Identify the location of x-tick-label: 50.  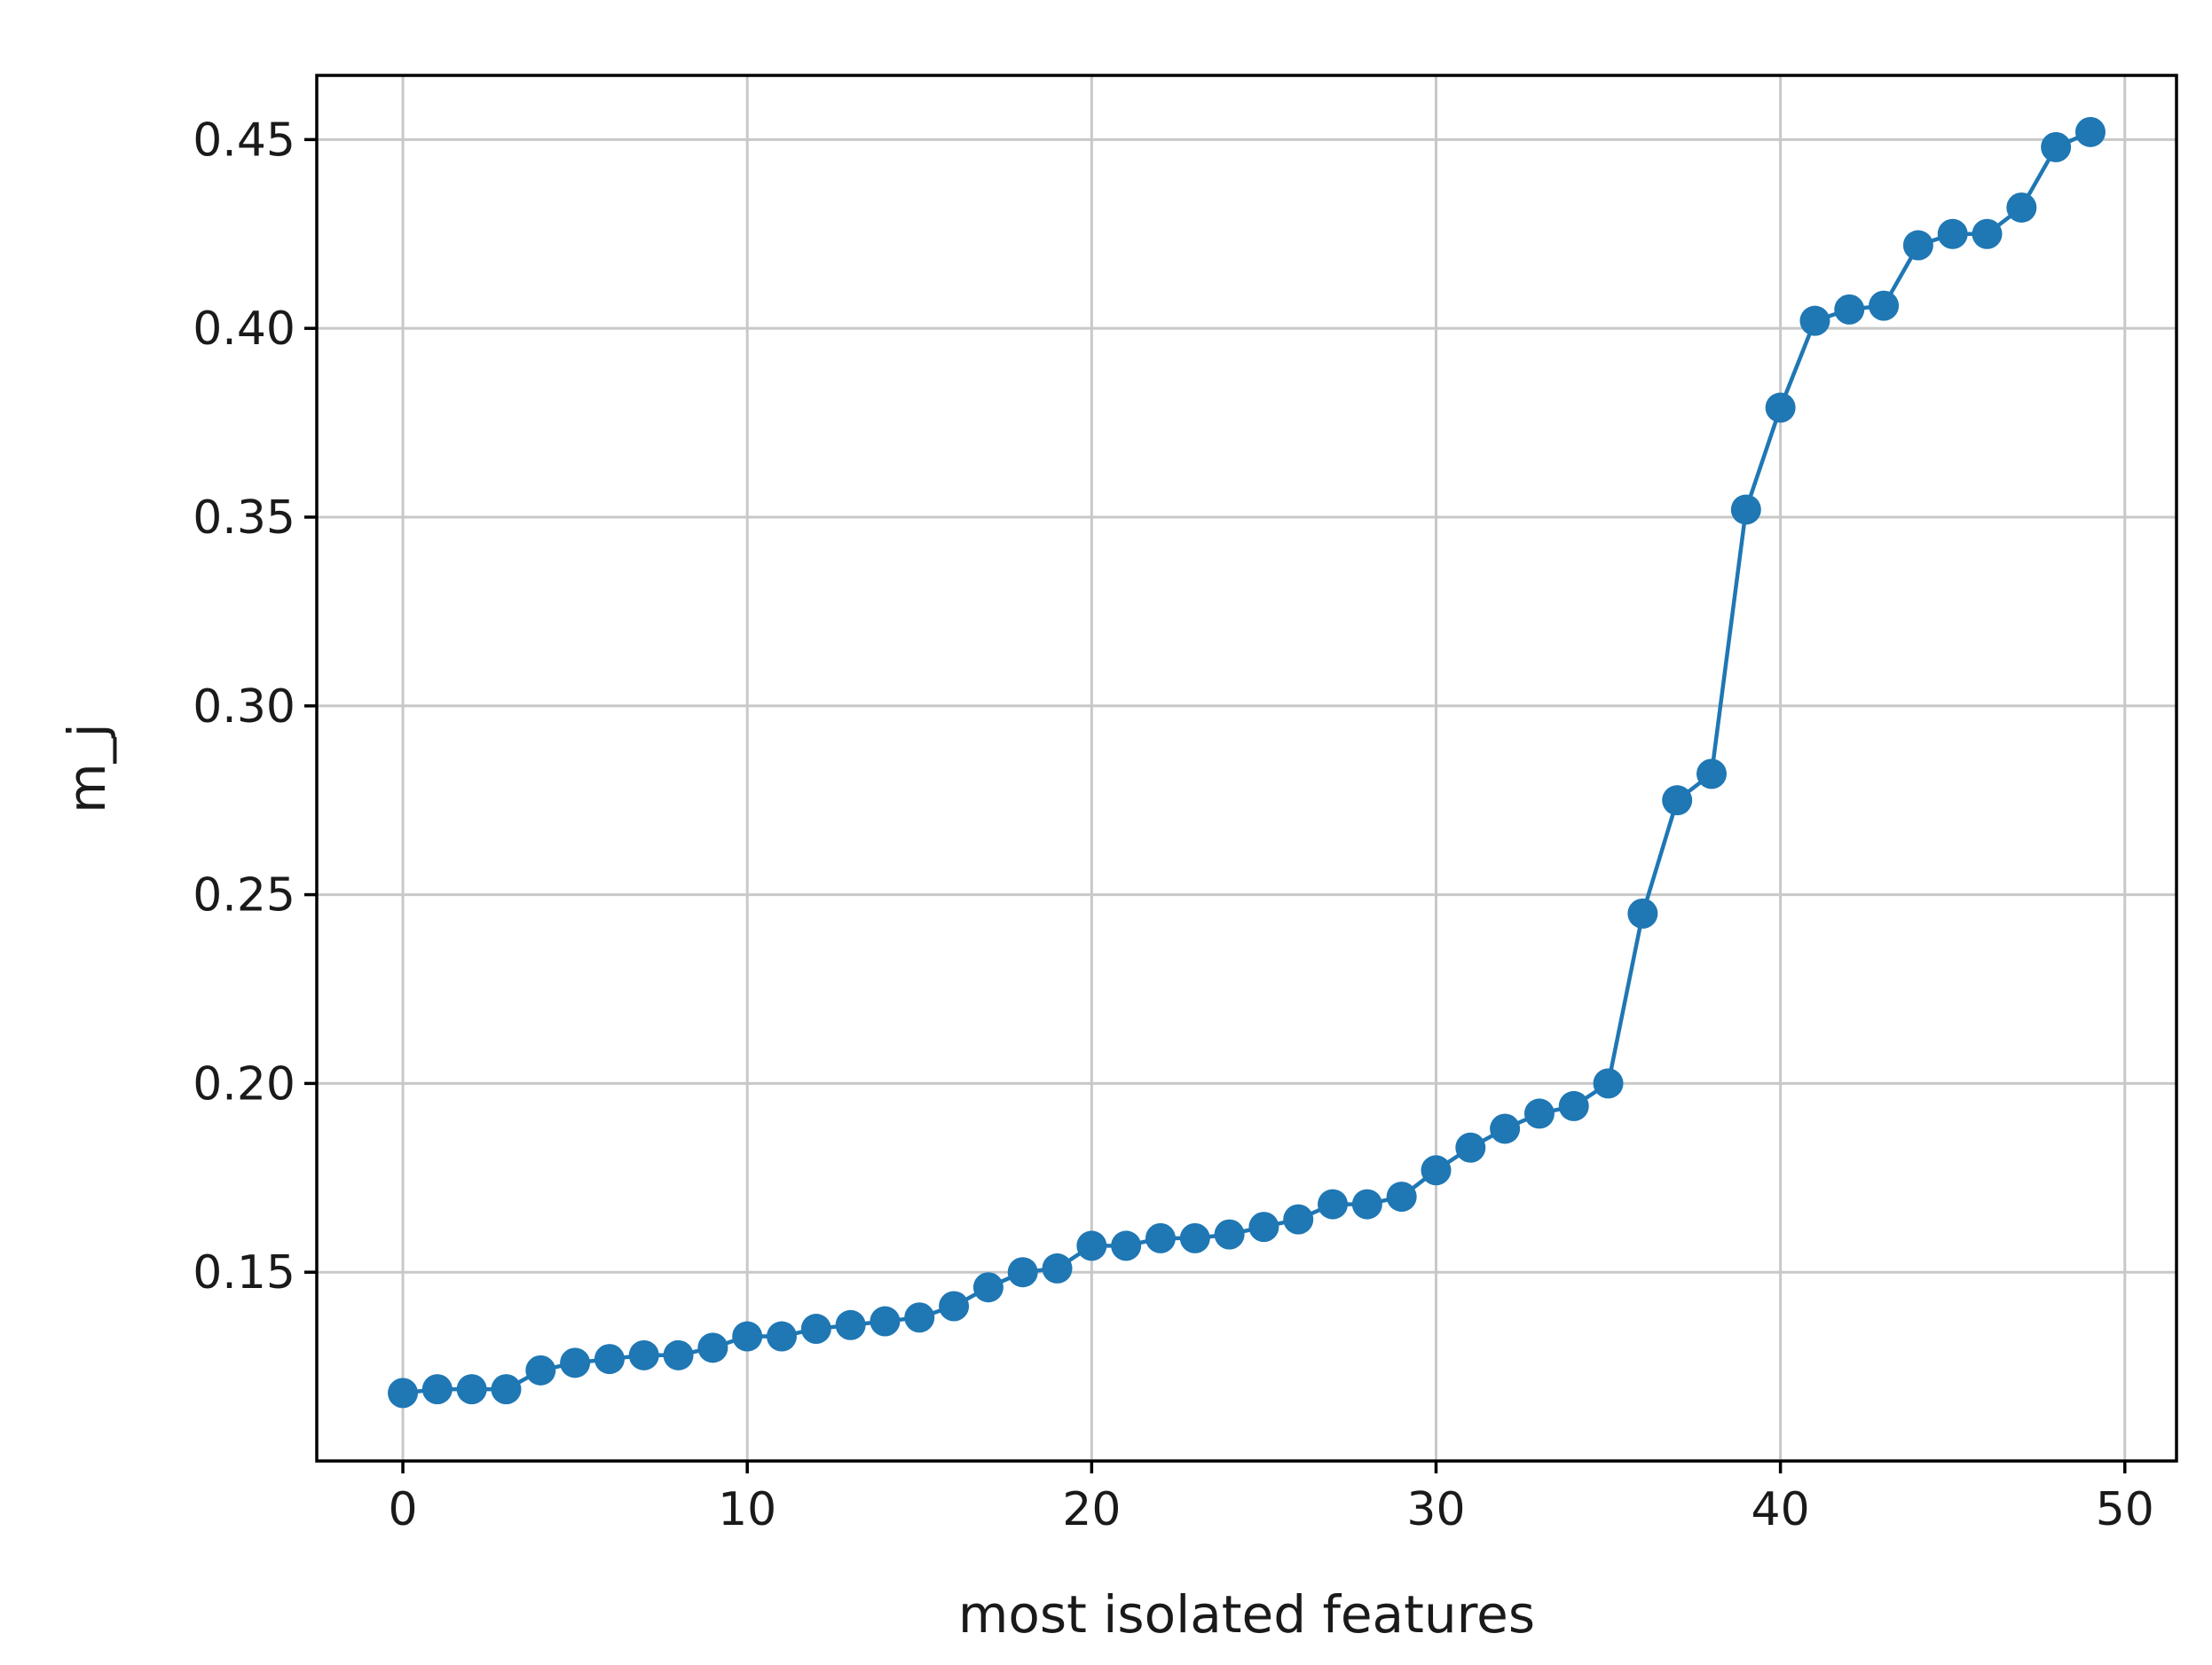
(2125, 1510).